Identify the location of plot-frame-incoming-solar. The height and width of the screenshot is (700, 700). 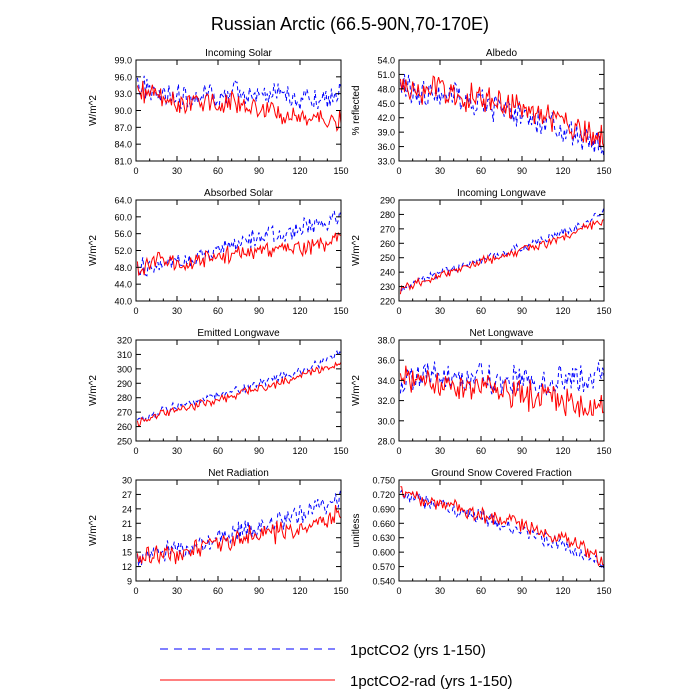
(238, 110).